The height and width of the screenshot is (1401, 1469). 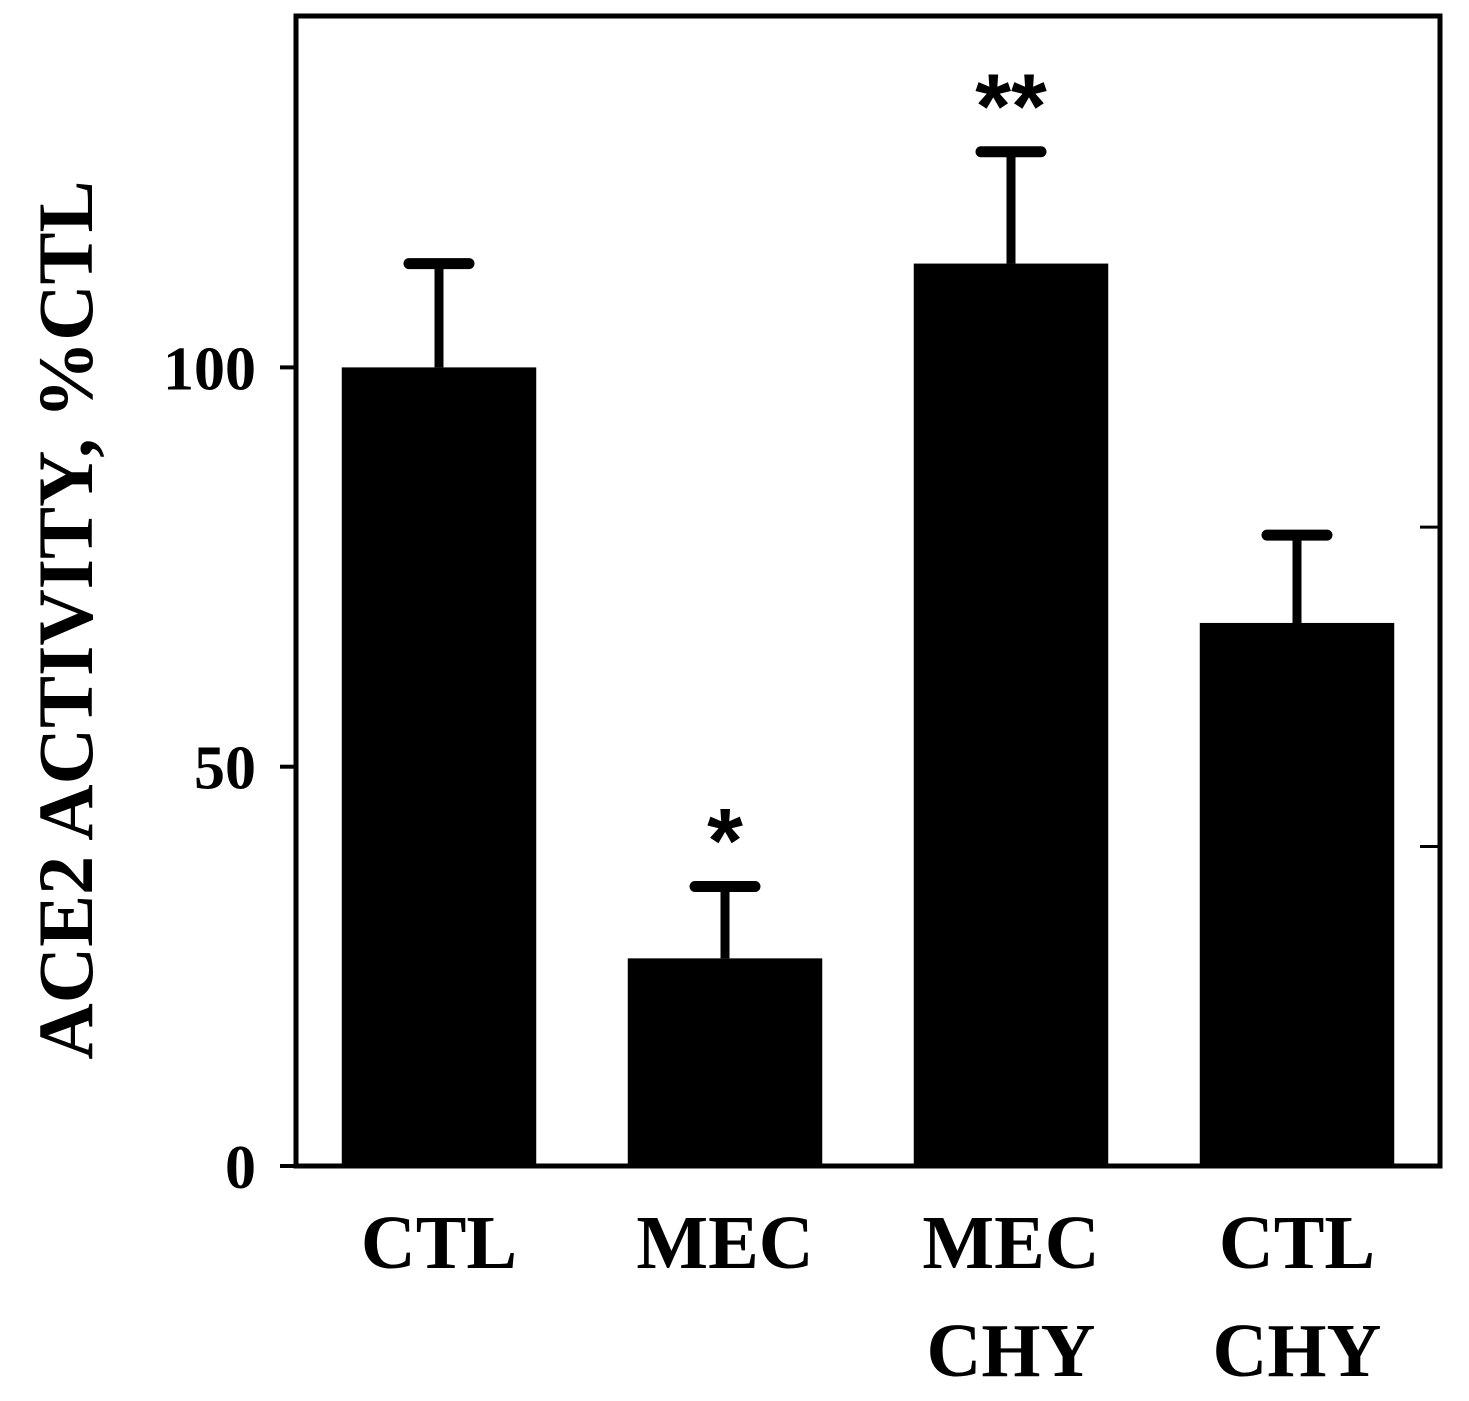 What do you see at coordinates (1297, 1351) in the screenshot?
I see `category-label-3-1: CHY` at bounding box center [1297, 1351].